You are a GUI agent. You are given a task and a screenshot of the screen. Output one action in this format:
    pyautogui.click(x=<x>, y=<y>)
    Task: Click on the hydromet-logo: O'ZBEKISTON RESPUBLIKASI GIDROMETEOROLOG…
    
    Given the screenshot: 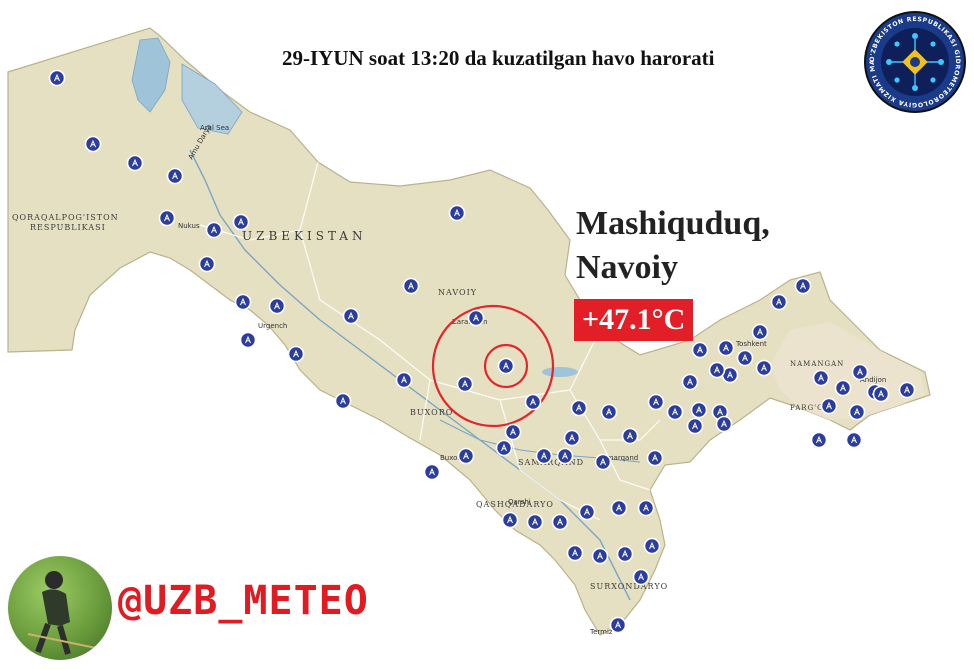 What is the action you would take?
    pyautogui.click(x=914, y=61)
    